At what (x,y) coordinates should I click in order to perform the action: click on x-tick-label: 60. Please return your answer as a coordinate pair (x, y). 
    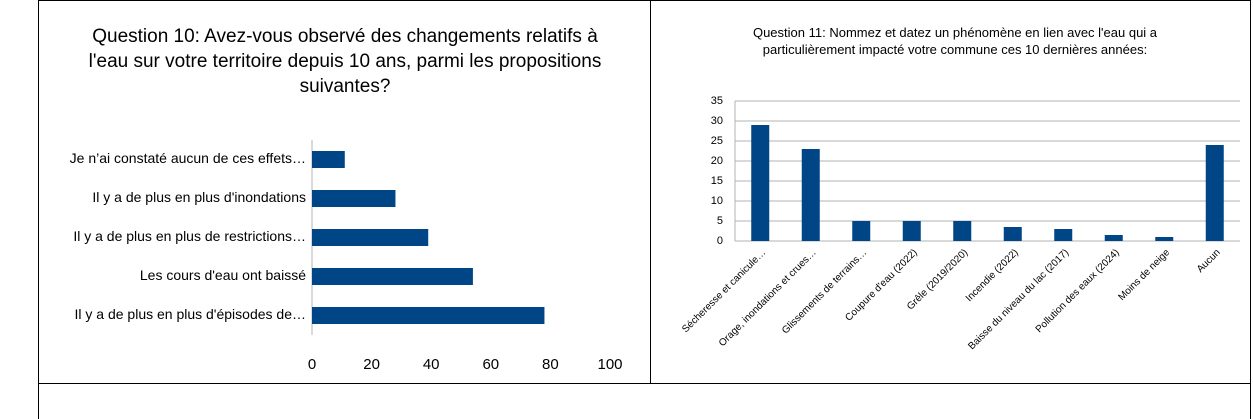
    Looking at the image, I should click on (490, 364).